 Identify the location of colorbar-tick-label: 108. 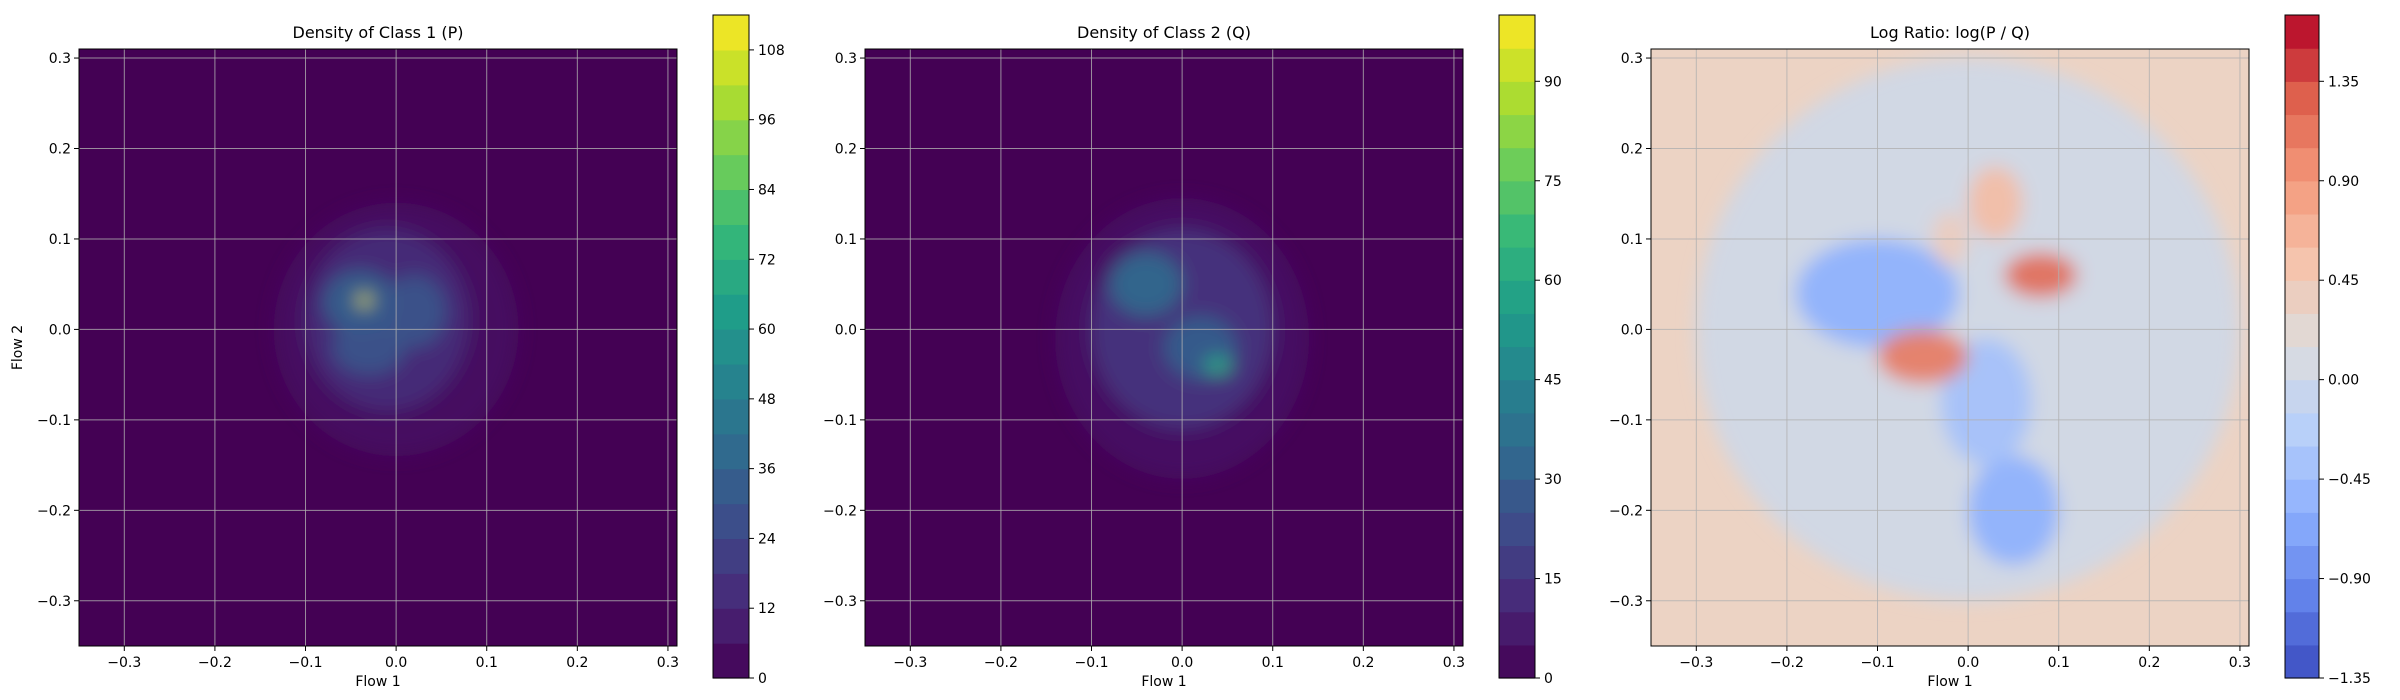
(771, 51).